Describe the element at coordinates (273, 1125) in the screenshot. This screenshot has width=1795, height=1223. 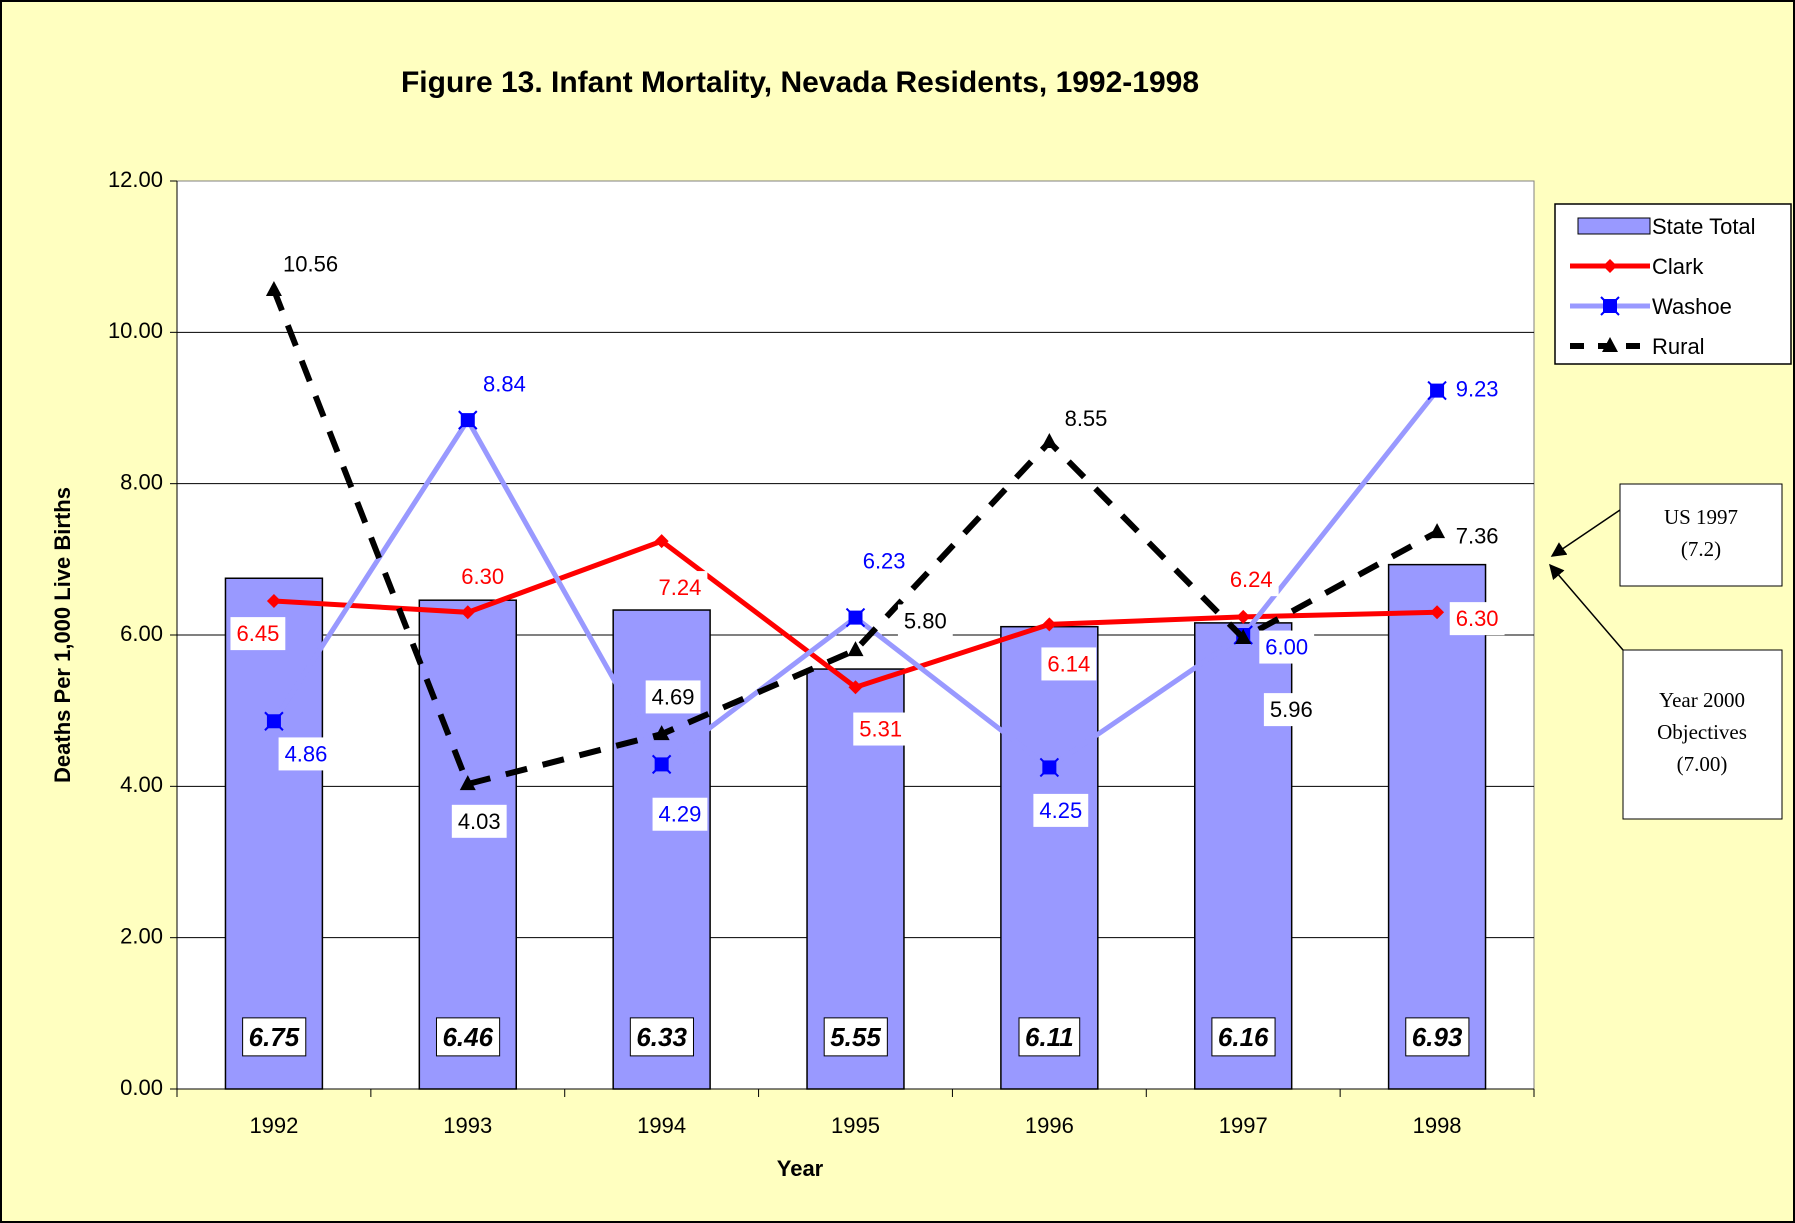
I see `x-tick-label: 1992` at that location.